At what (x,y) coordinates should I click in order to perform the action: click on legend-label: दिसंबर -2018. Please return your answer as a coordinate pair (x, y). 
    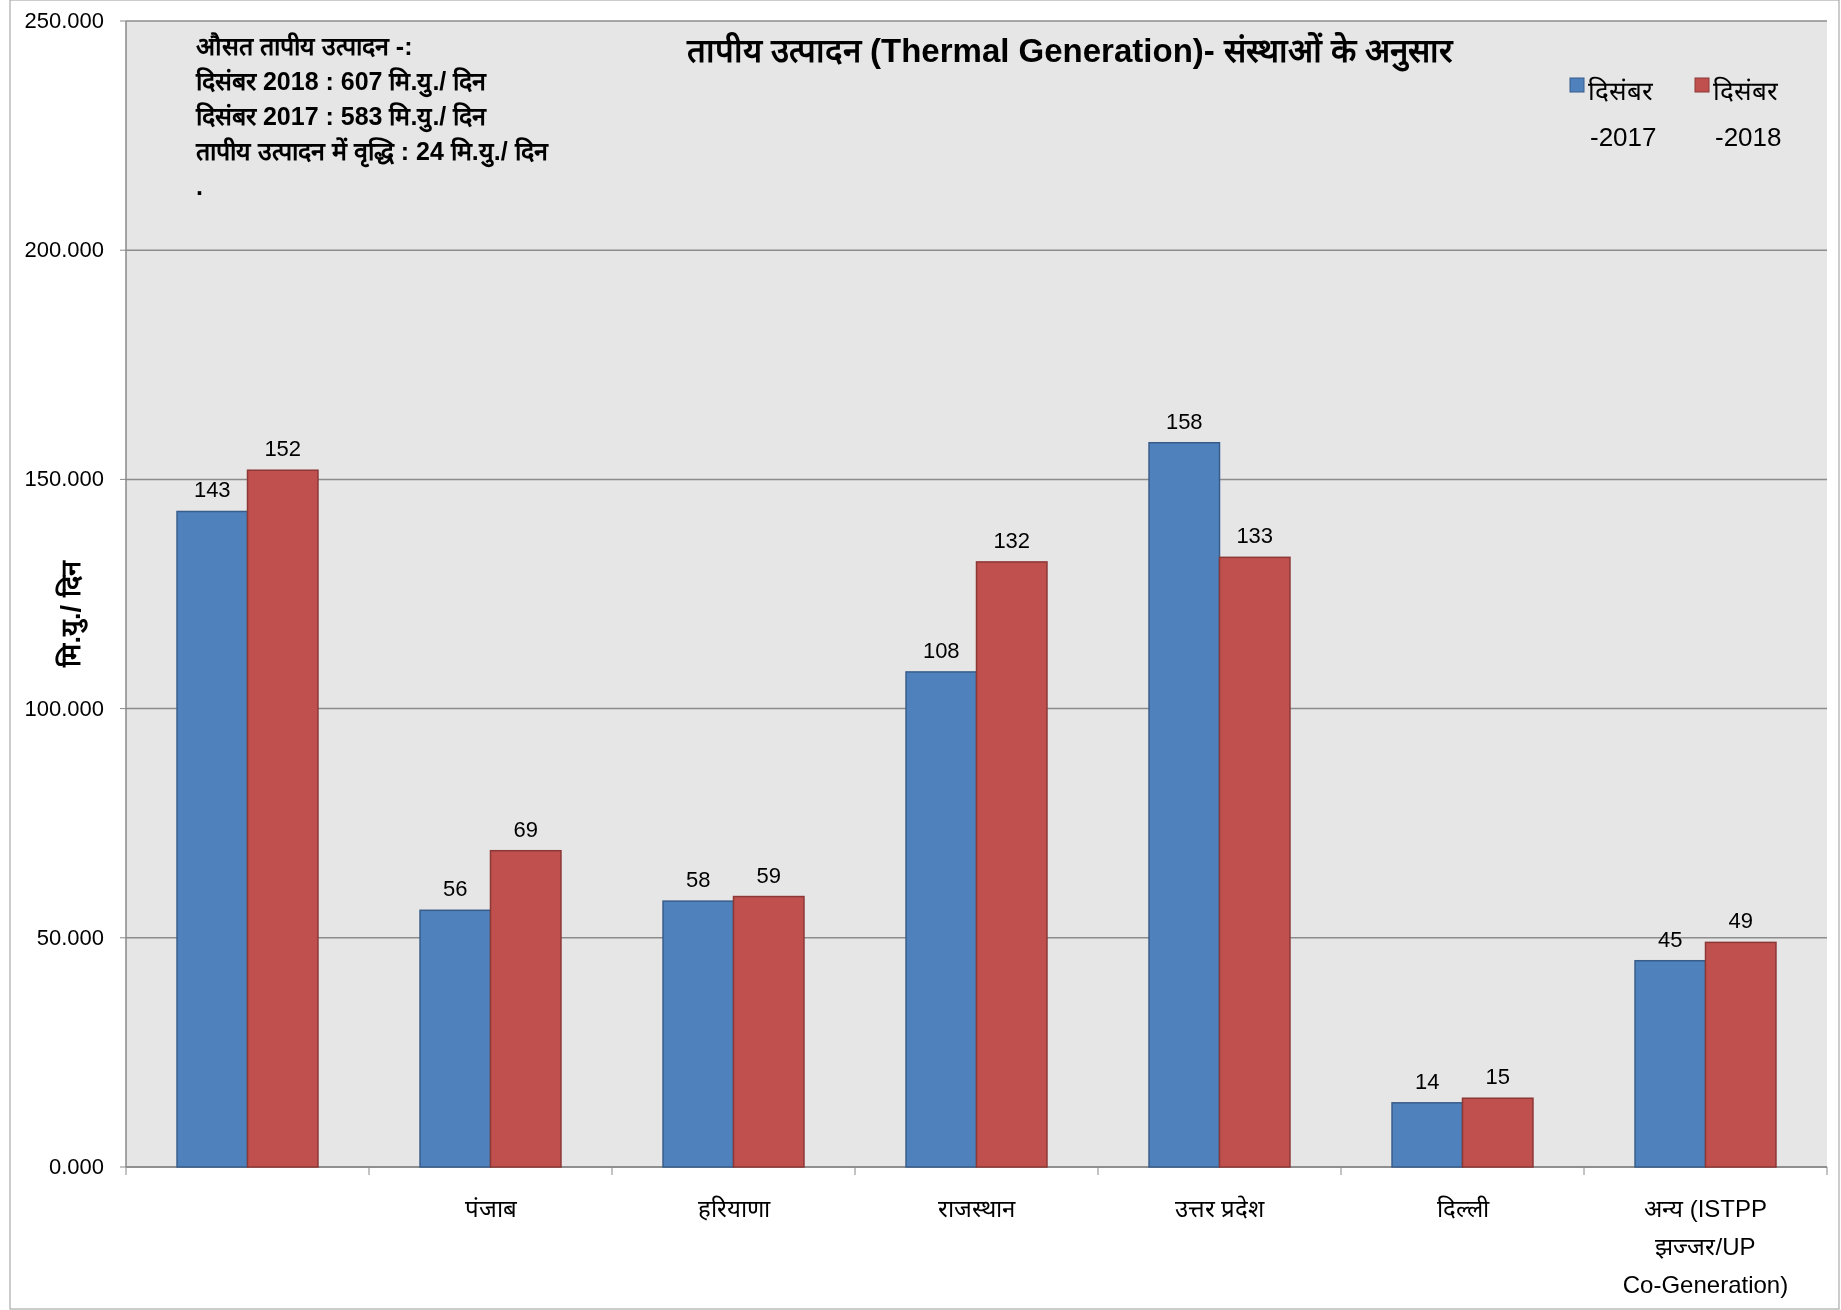
    Looking at the image, I should click on (1747, 114).